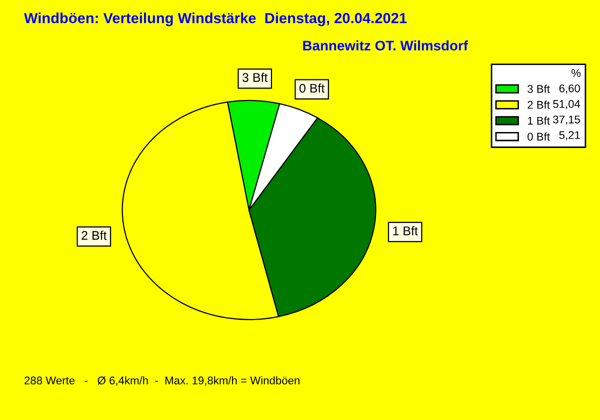 The image size is (600, 420). What do you see at coordinates (569, 135) in the screenshot?
I see `data-label: 5,21` at bounding box center [569, 135].